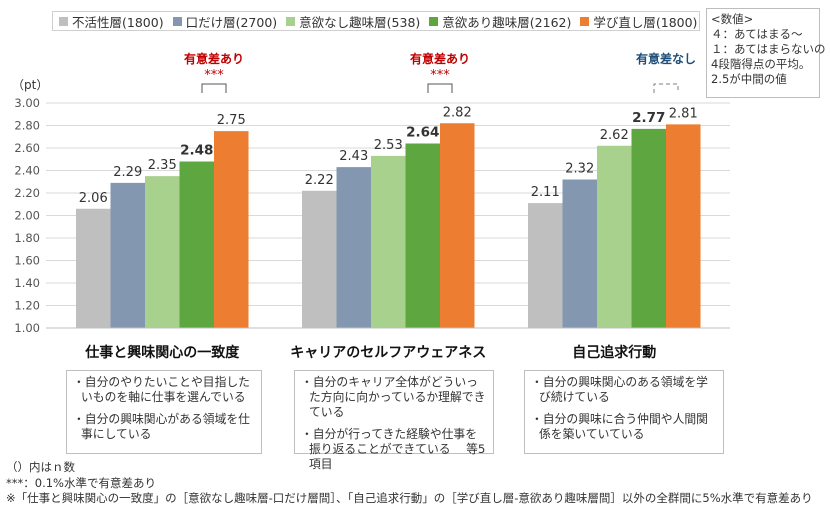 The width and height of the screenshot is (830, 510). What do you see at coordinates (27, 261) in the screenshot?
I see `y-tick-label: 1.60` at bounding box center [27, 261].